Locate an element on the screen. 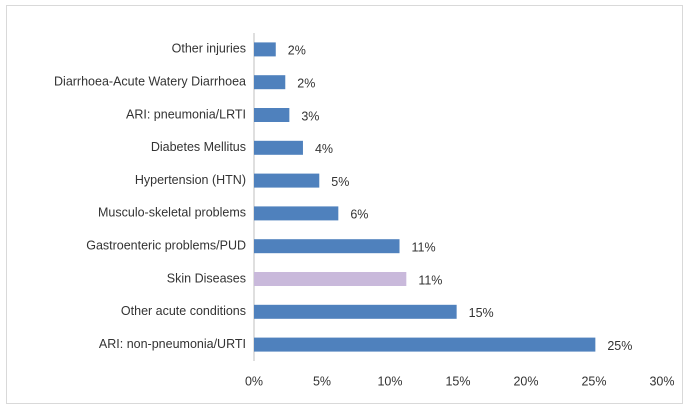 This screenshot has width=689, height=407. value-label: 15% is located at coordinates (481, 313).